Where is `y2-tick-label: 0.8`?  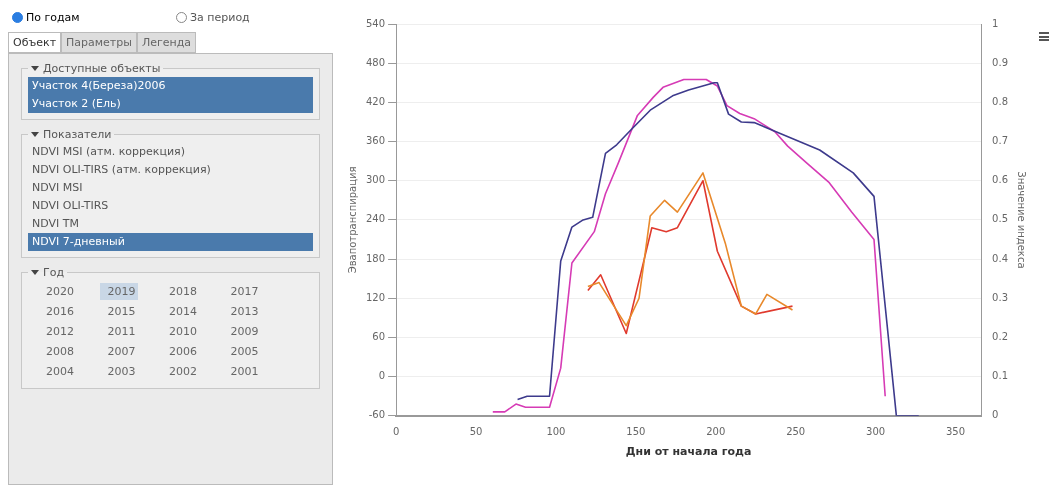 y2-tick-label: 0.8 is located at coordinates (1000, 101).